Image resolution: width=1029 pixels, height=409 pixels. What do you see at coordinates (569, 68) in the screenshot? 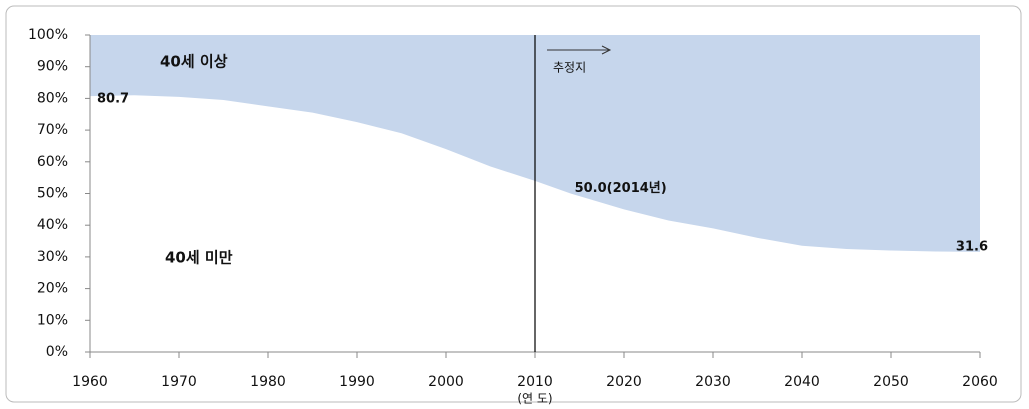
I see `projection-label: 추정지` at bounding box center [569, 68].